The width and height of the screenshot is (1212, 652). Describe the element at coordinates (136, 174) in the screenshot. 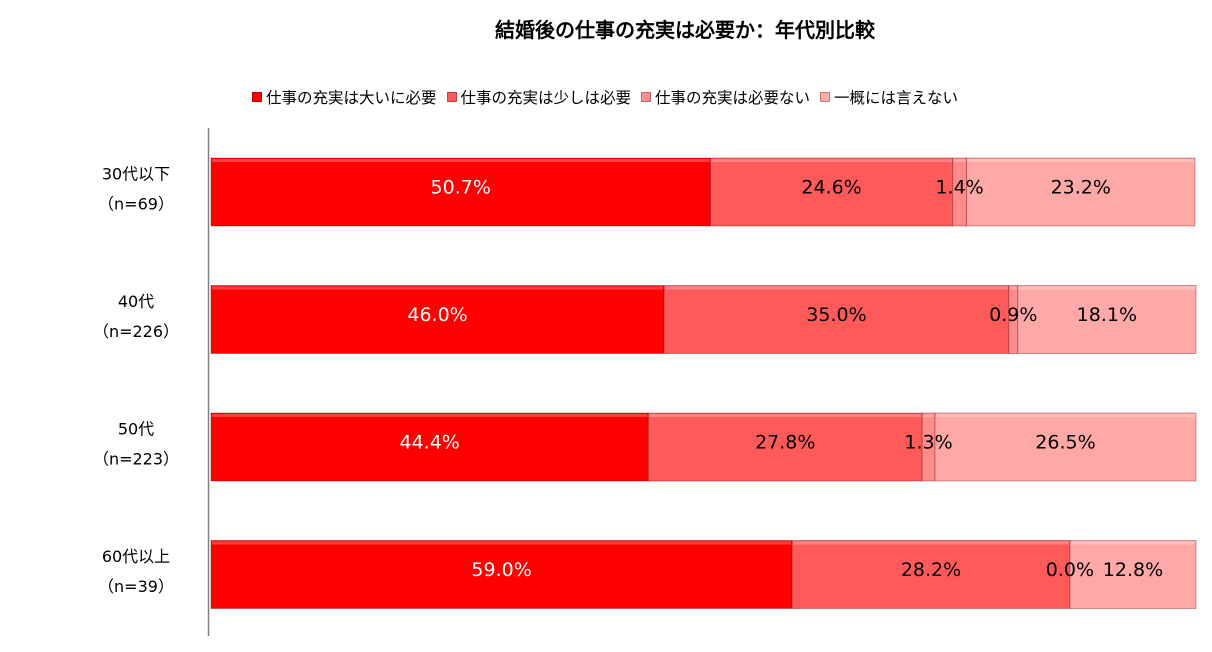

I see `category-label: 30代以下` at that location.